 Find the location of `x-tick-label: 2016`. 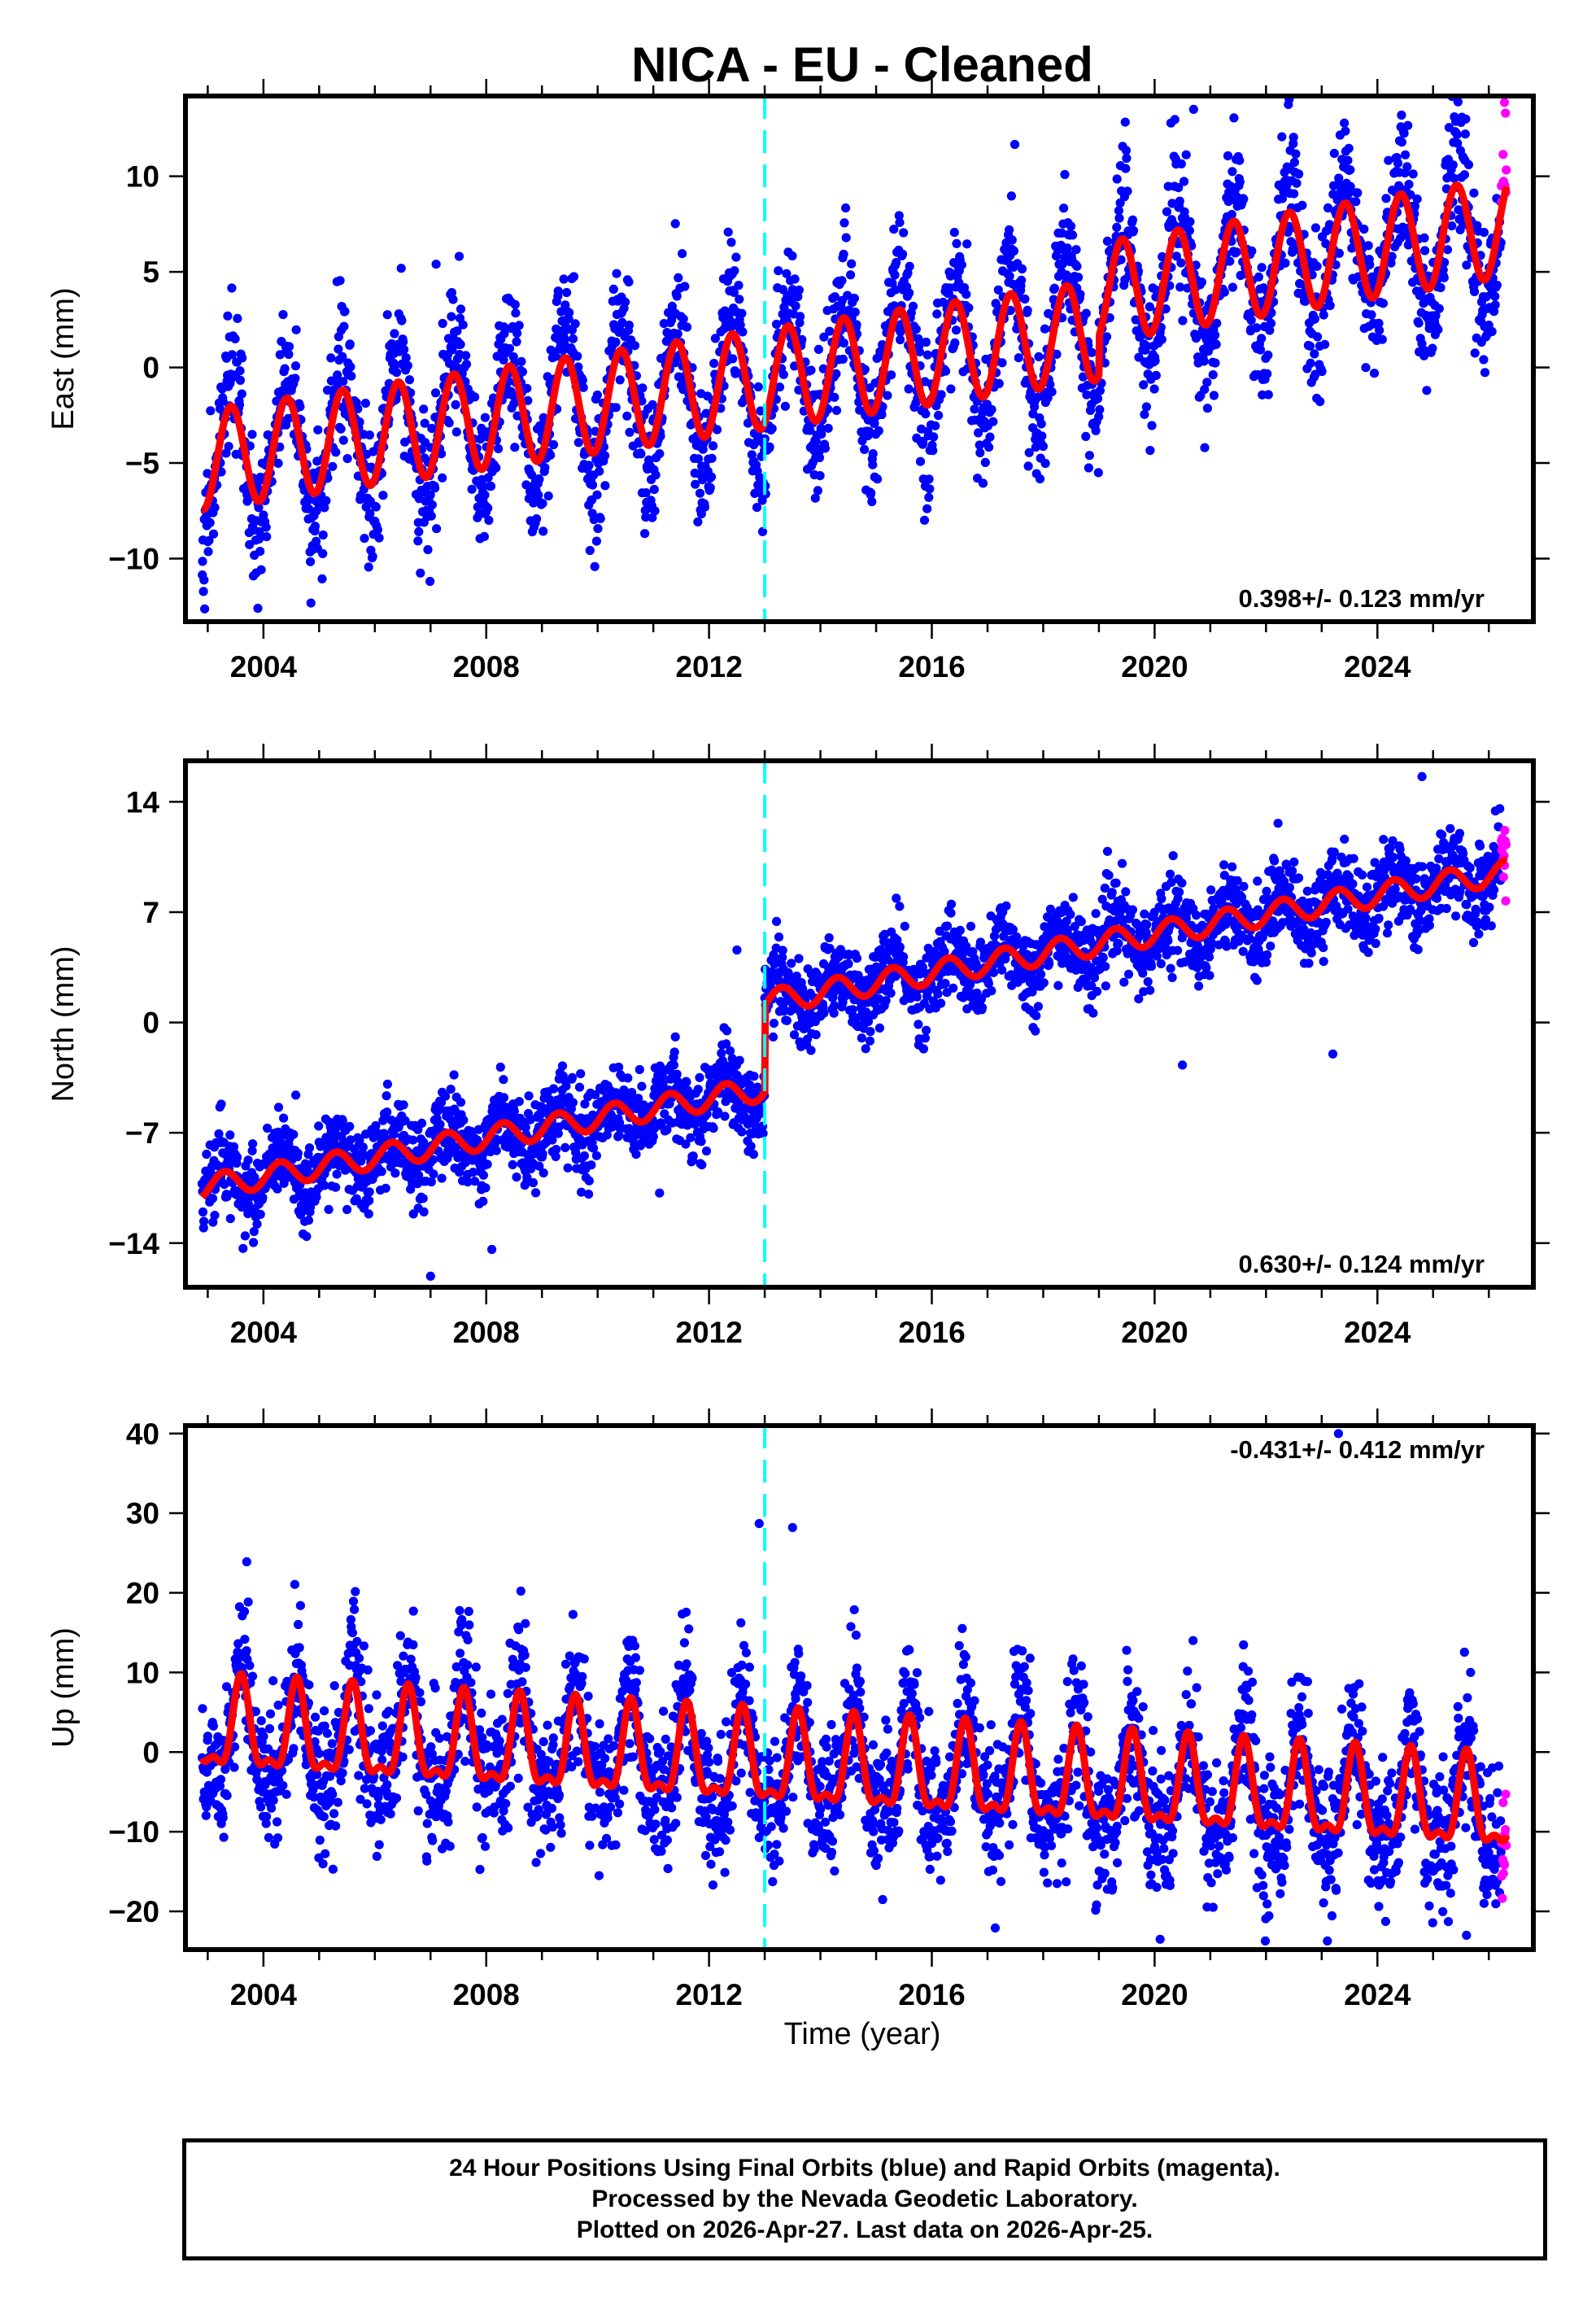

x-tick-label: 2016 is located at coordinates (931, 667).